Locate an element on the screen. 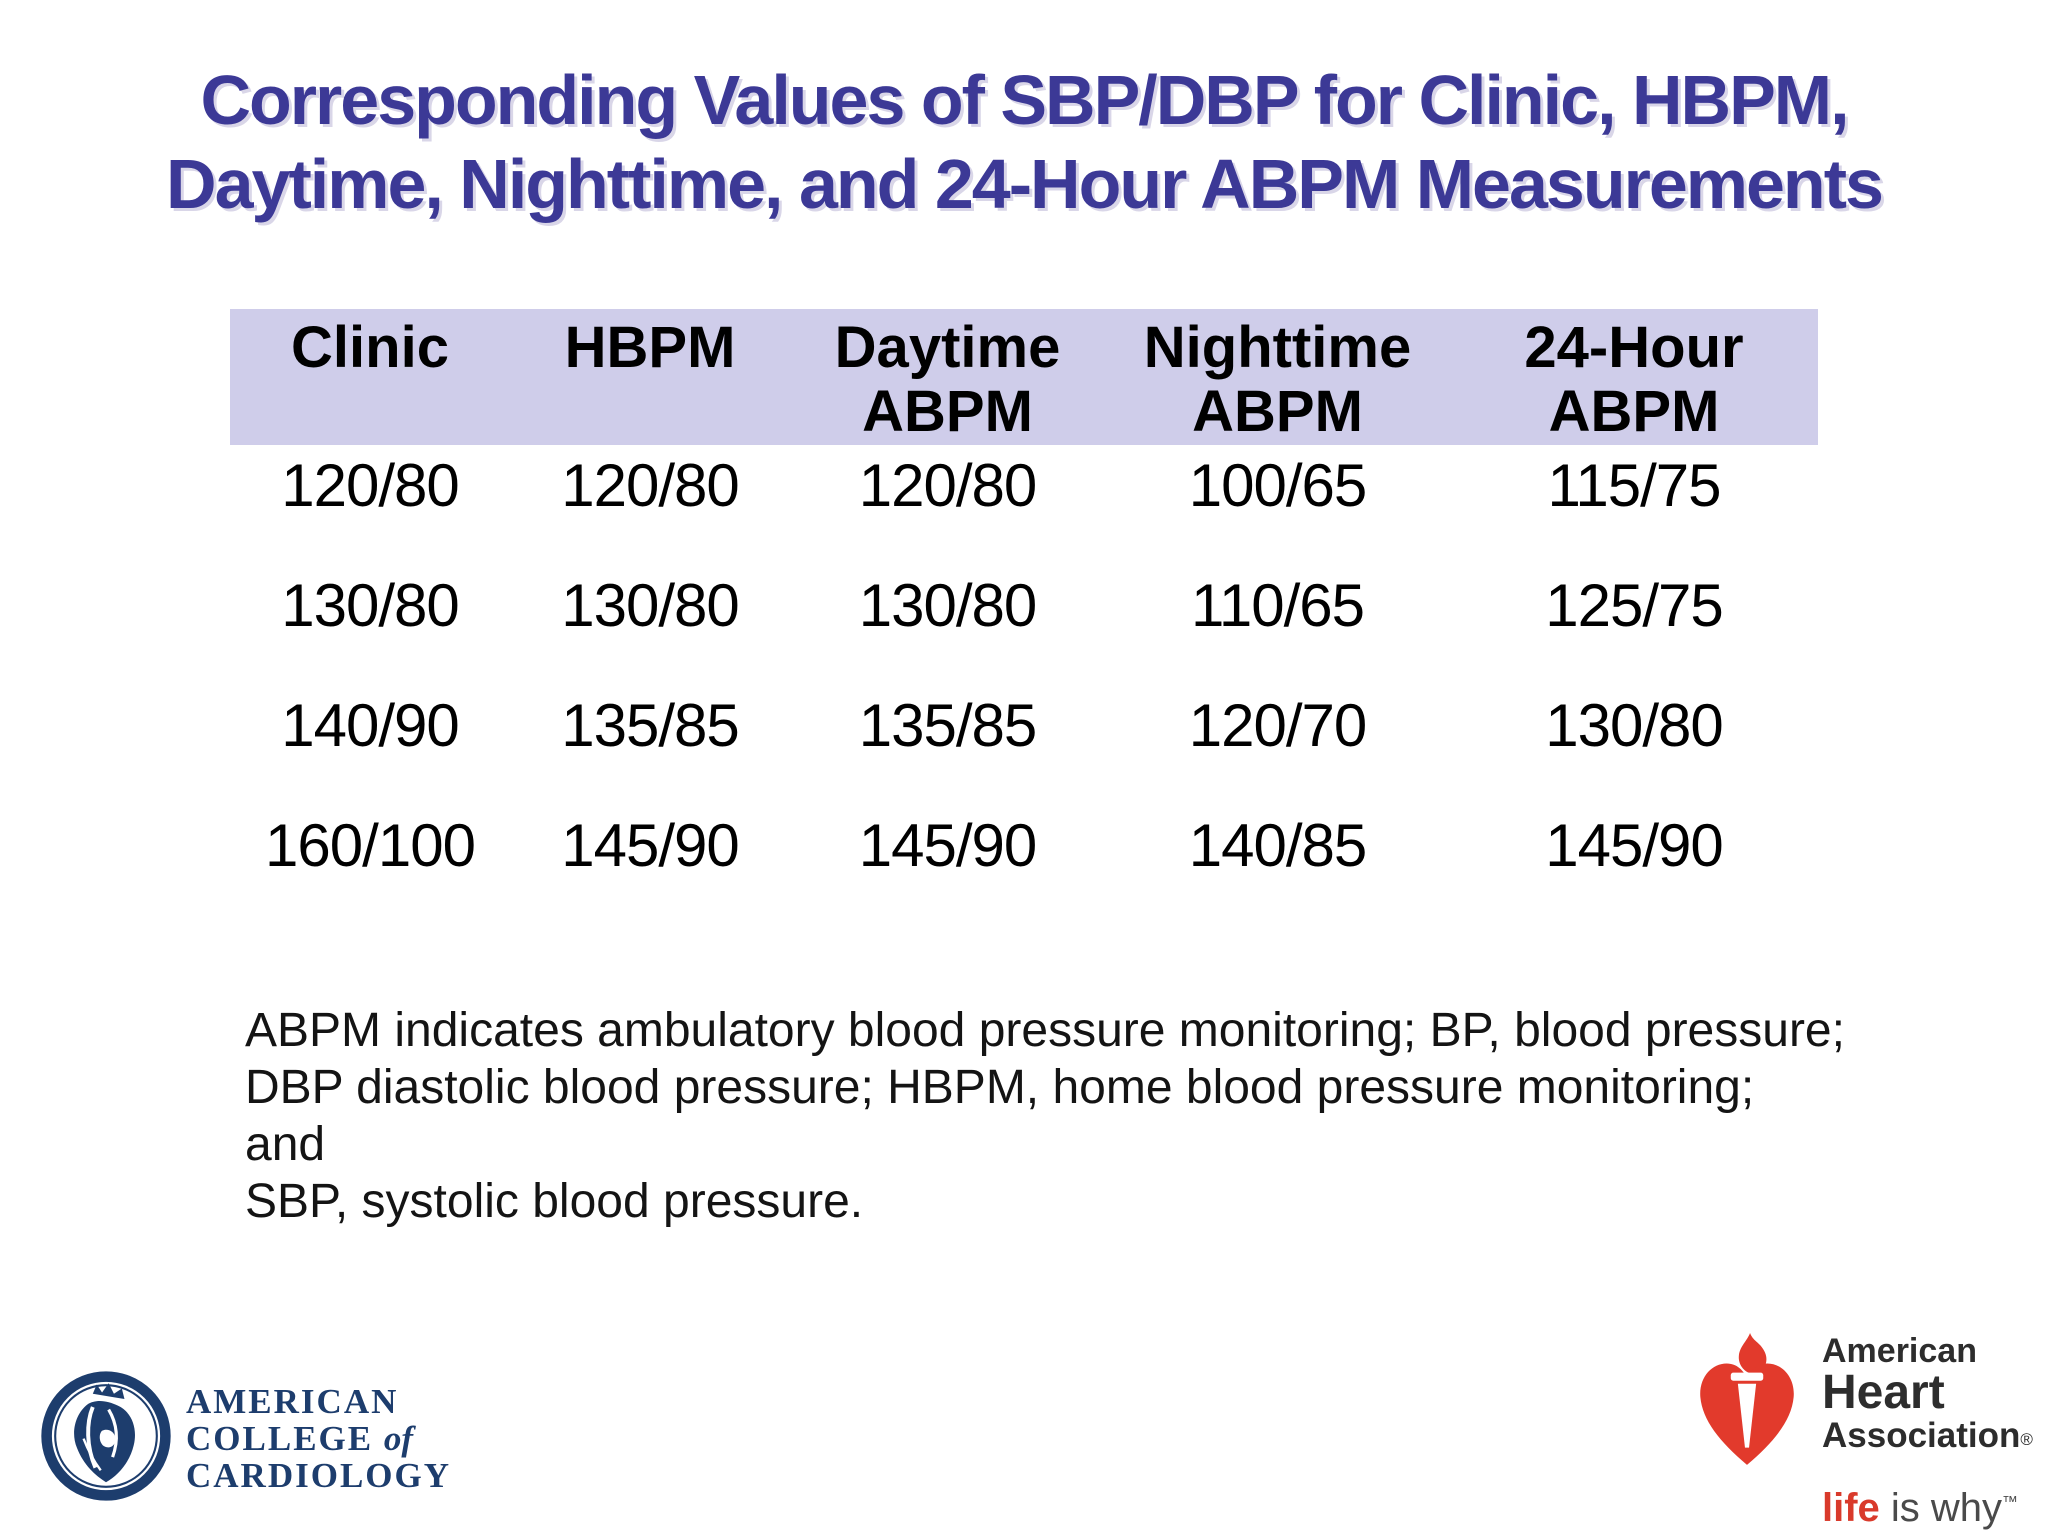 The width and height of the screenshot is (2048, 1536). acc-text-line2: COLLEGE of is located at coordinates (318, 1438).